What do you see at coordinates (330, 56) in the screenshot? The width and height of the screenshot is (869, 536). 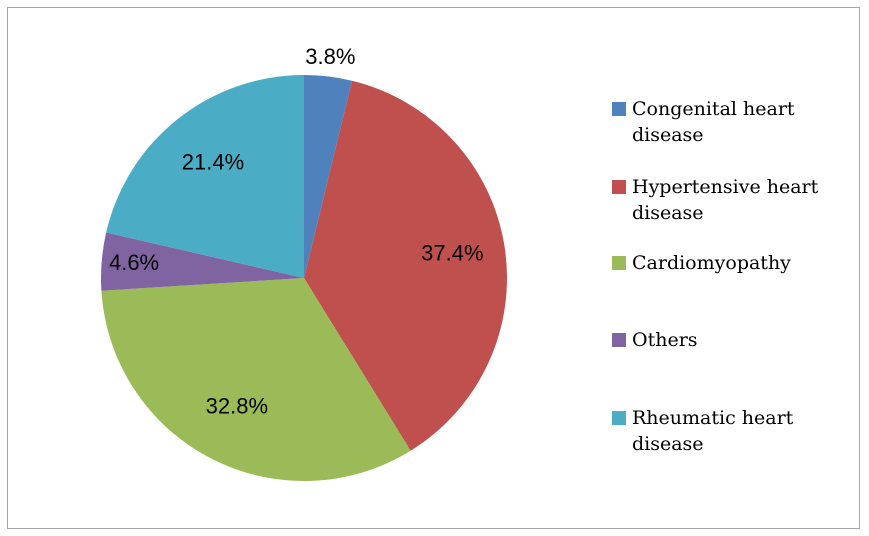 I see `data-label: 3.8%` at bounding box center [330, 56].